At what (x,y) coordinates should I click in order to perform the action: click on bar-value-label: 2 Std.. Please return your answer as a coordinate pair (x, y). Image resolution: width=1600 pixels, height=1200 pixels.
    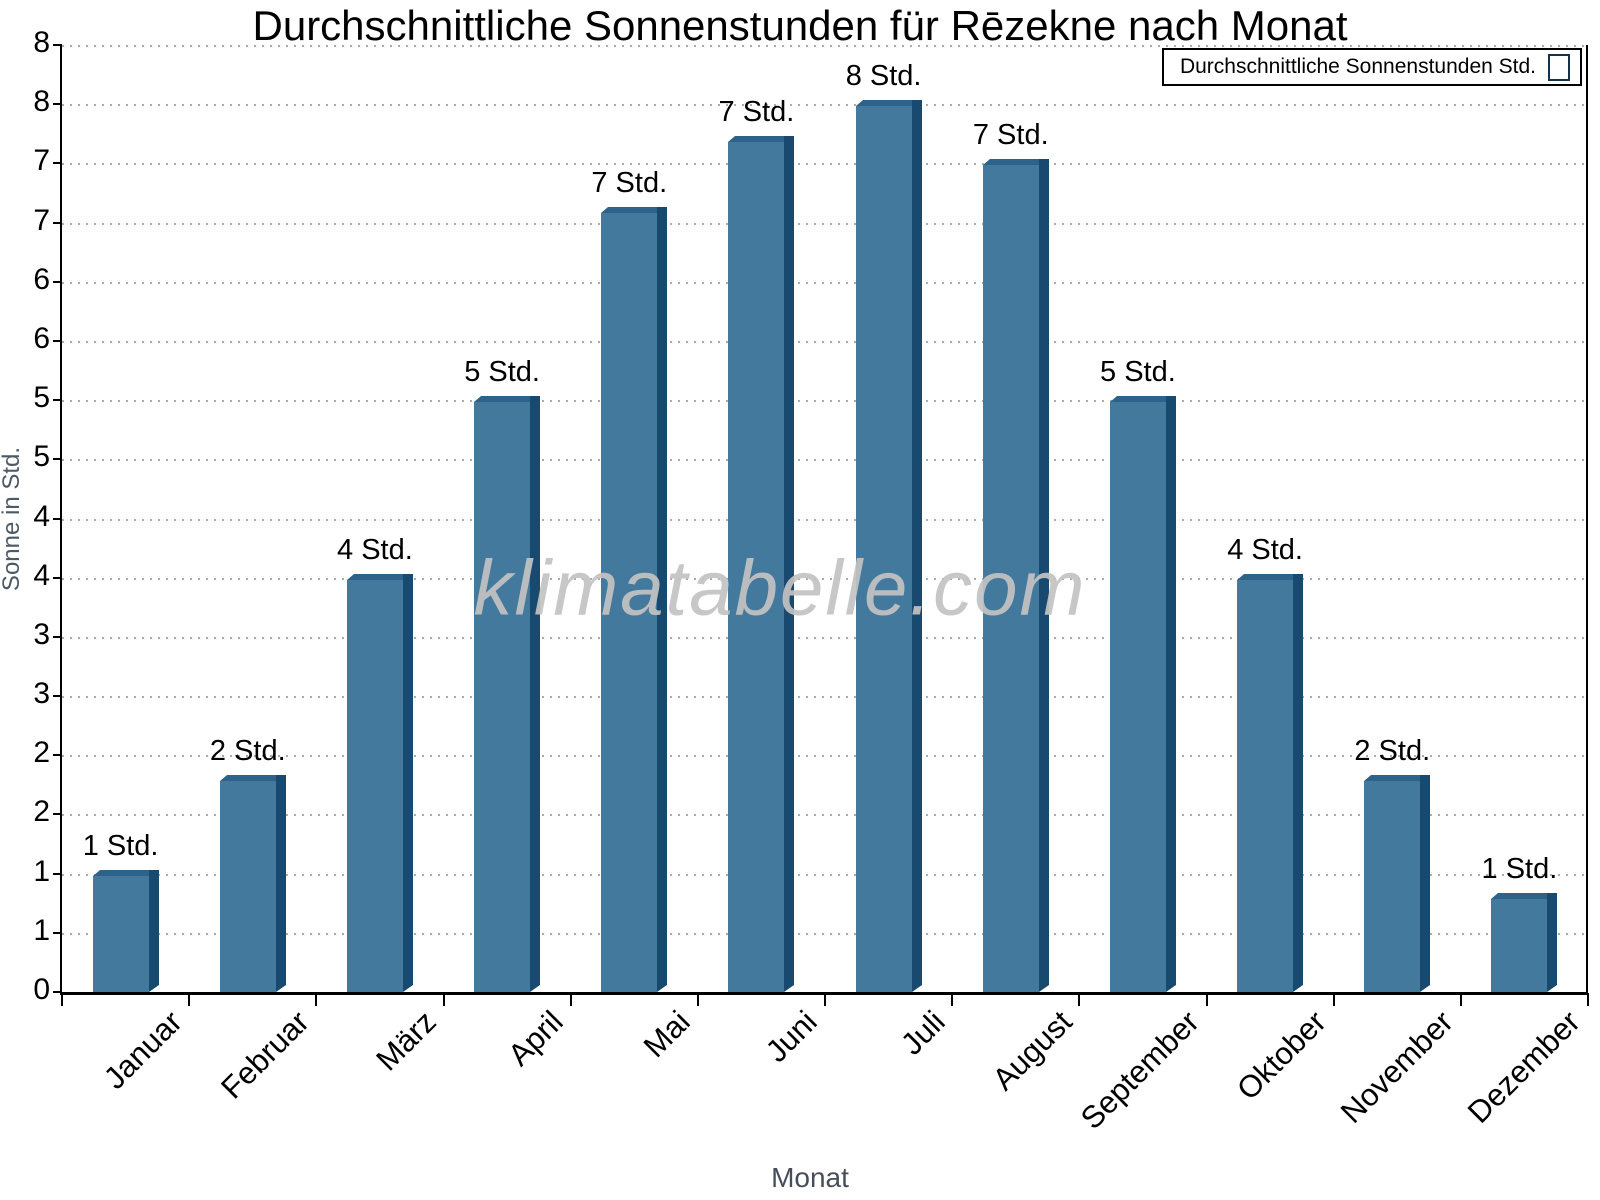
    Looking at the image, I should click on (247, 751).